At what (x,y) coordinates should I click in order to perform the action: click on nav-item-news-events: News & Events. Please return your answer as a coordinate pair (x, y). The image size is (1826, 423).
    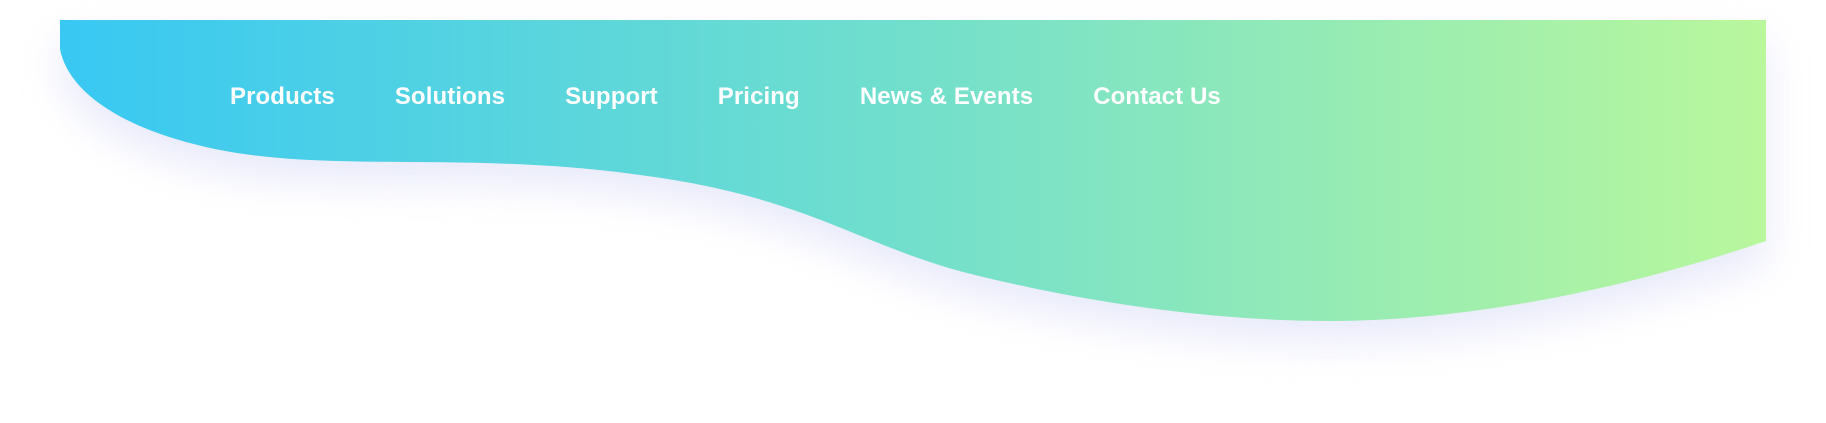
    Looking at the image, I should click on (946, 96).